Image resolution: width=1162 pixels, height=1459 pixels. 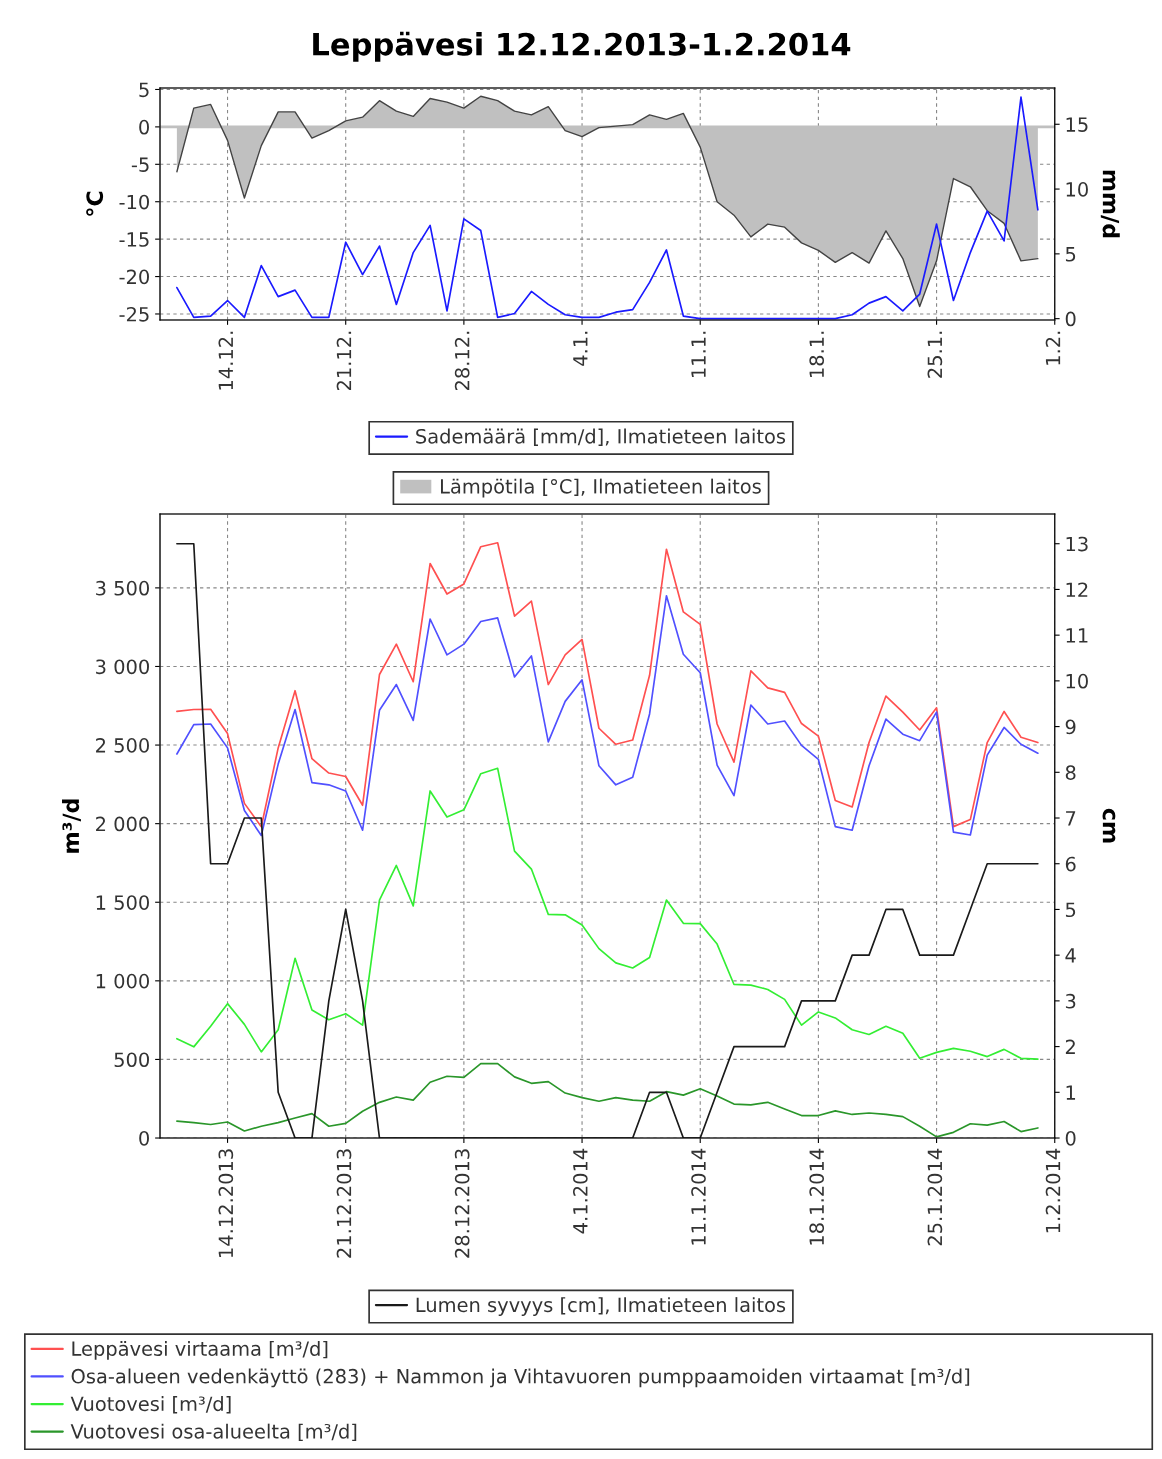 I want to click on y2-tick-label: 9, so click(x=1070, y=727).